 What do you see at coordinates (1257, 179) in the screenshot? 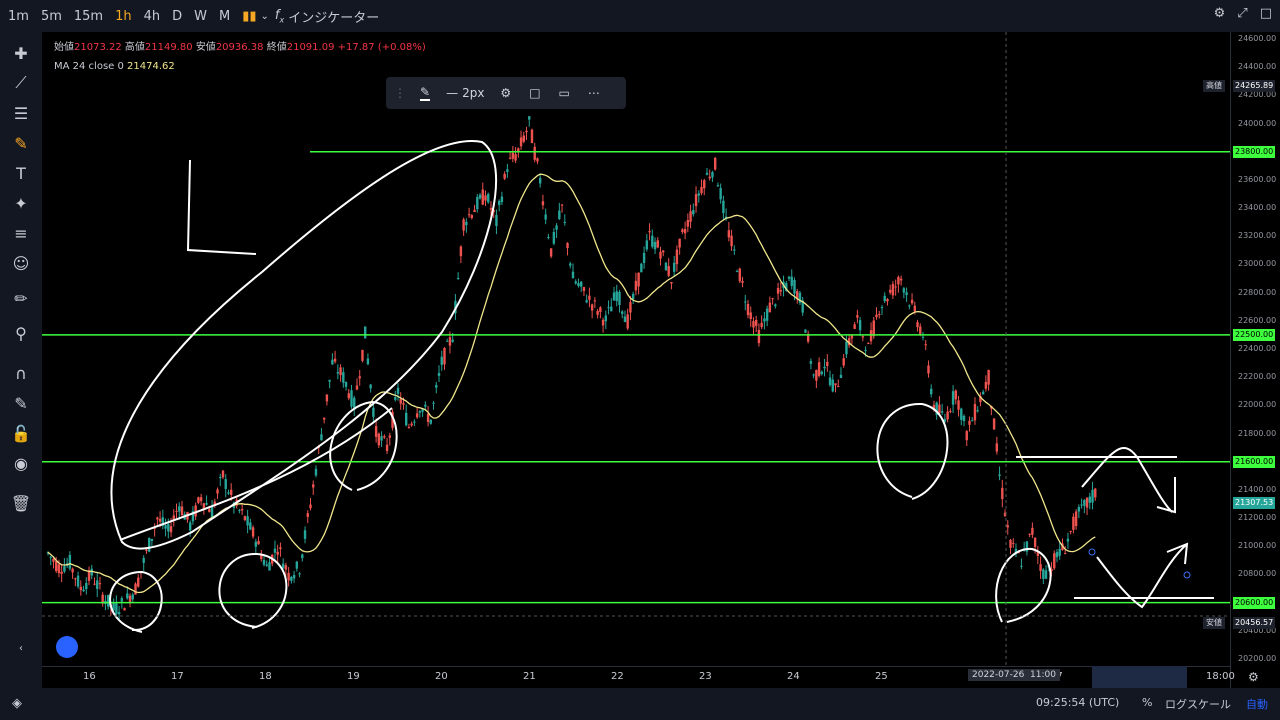
I see `price-tick: 23600.00` at bounding box center [1257, 179].